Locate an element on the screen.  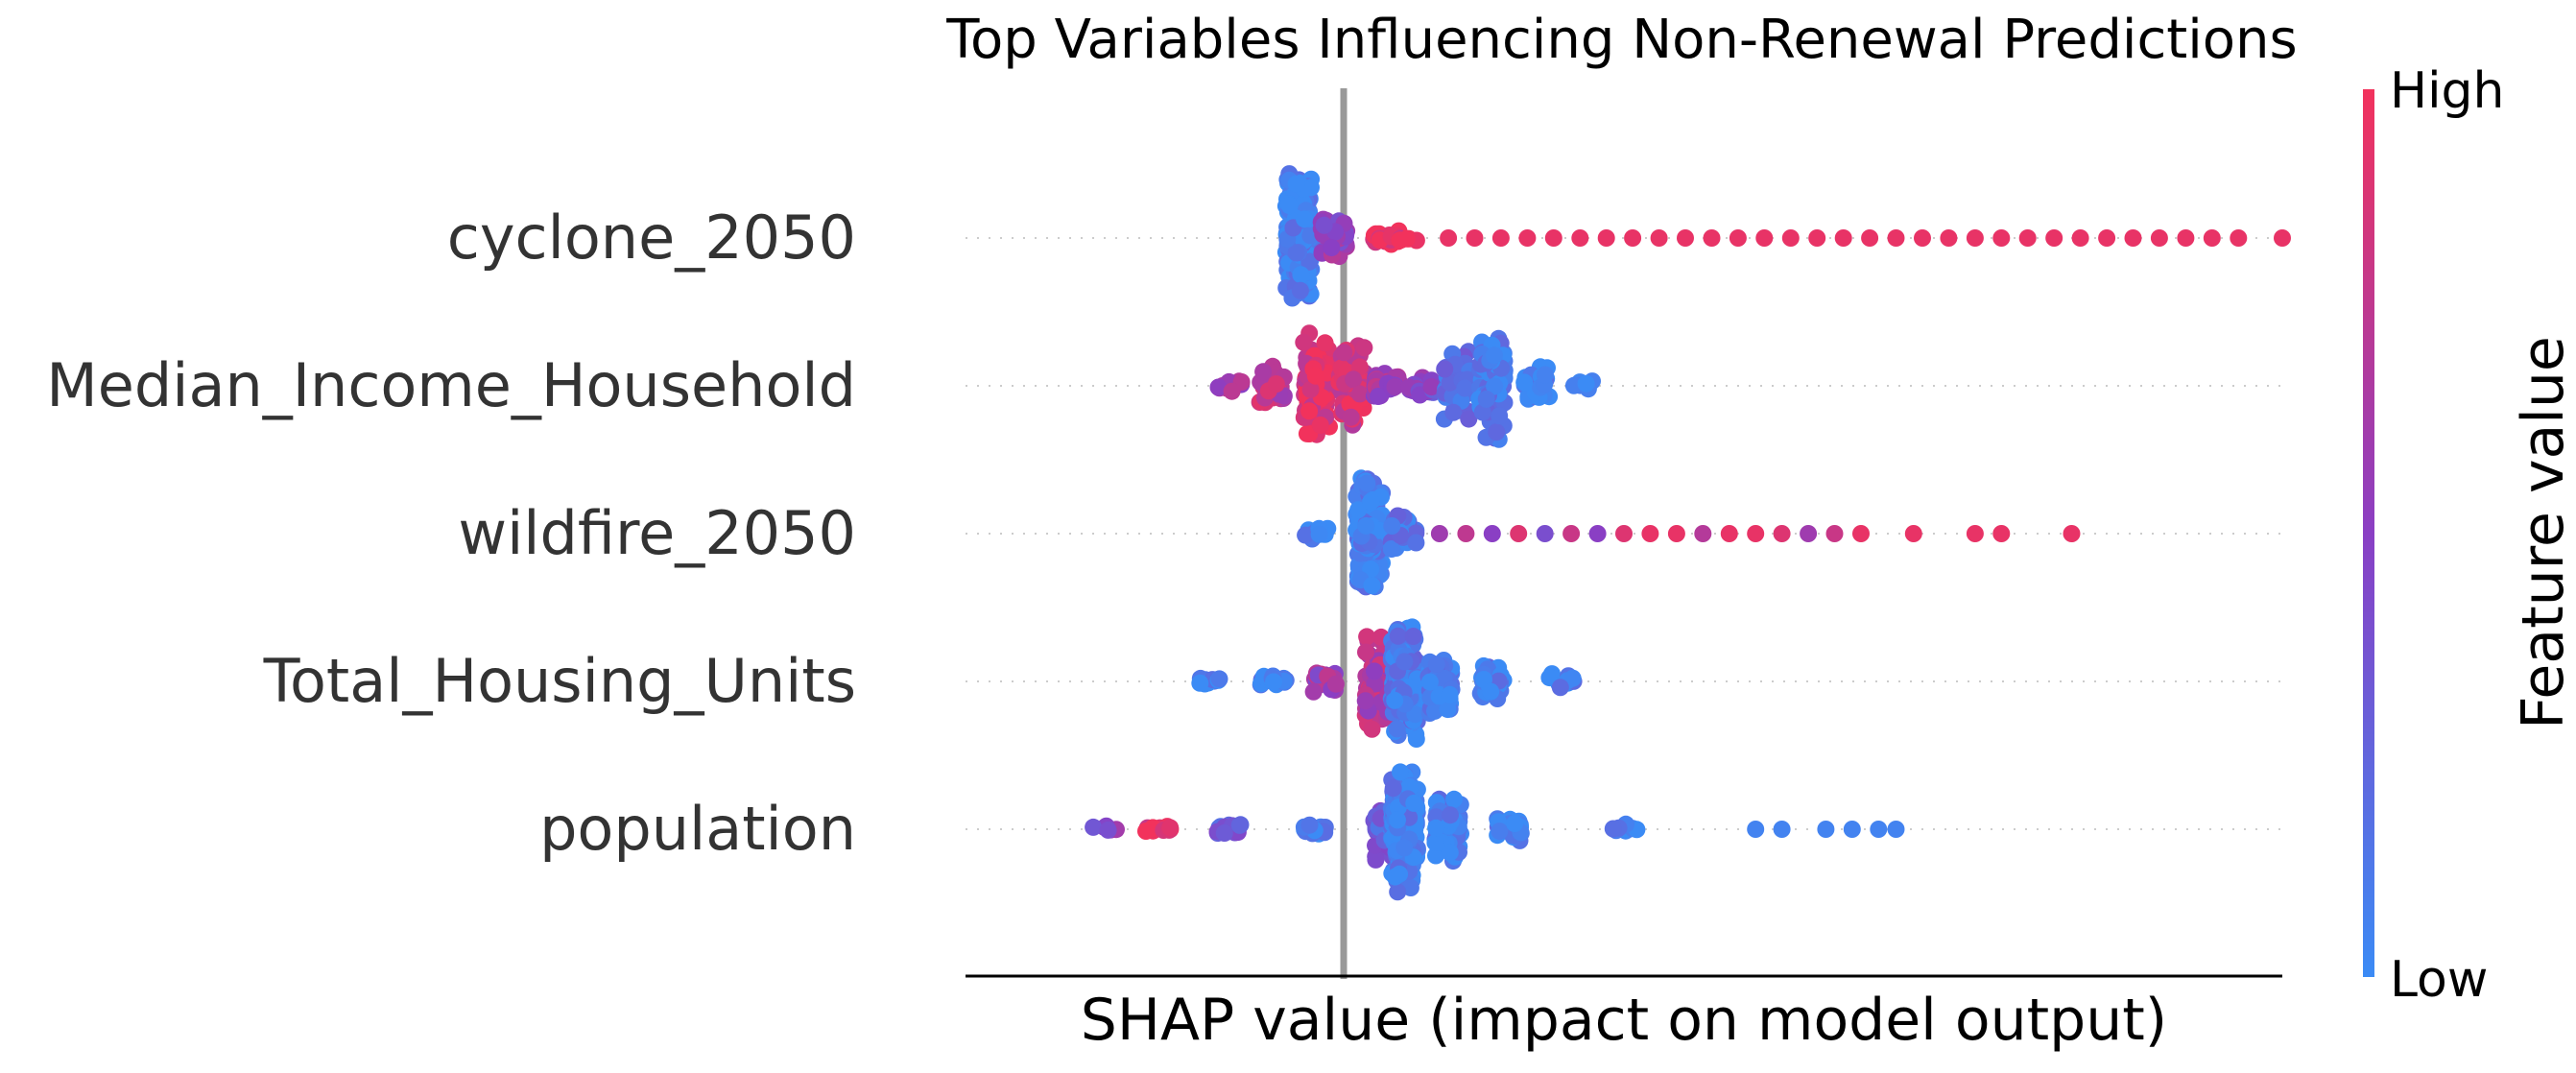
feature-label-wildfire-2050: wildfire_2050 is located at coordinates (657, 533).